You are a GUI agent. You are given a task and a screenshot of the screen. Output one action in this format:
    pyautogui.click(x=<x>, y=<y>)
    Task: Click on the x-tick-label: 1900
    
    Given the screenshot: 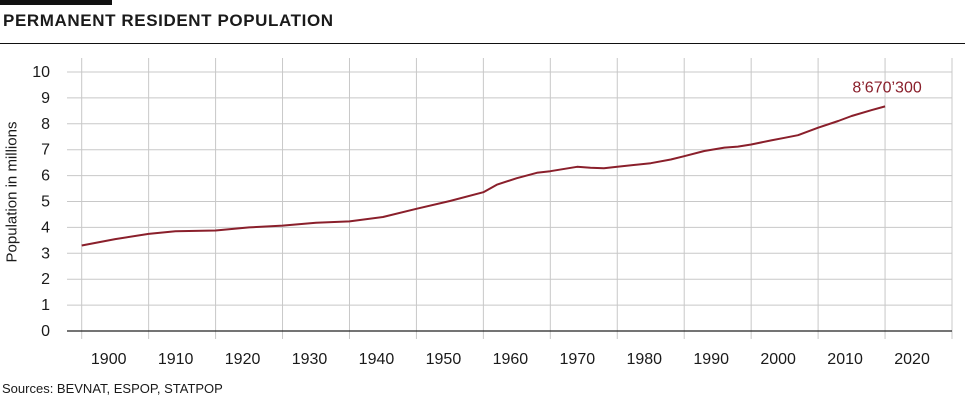 What is the action you would take?
    pyautogui.click(x=109, y=359)
    